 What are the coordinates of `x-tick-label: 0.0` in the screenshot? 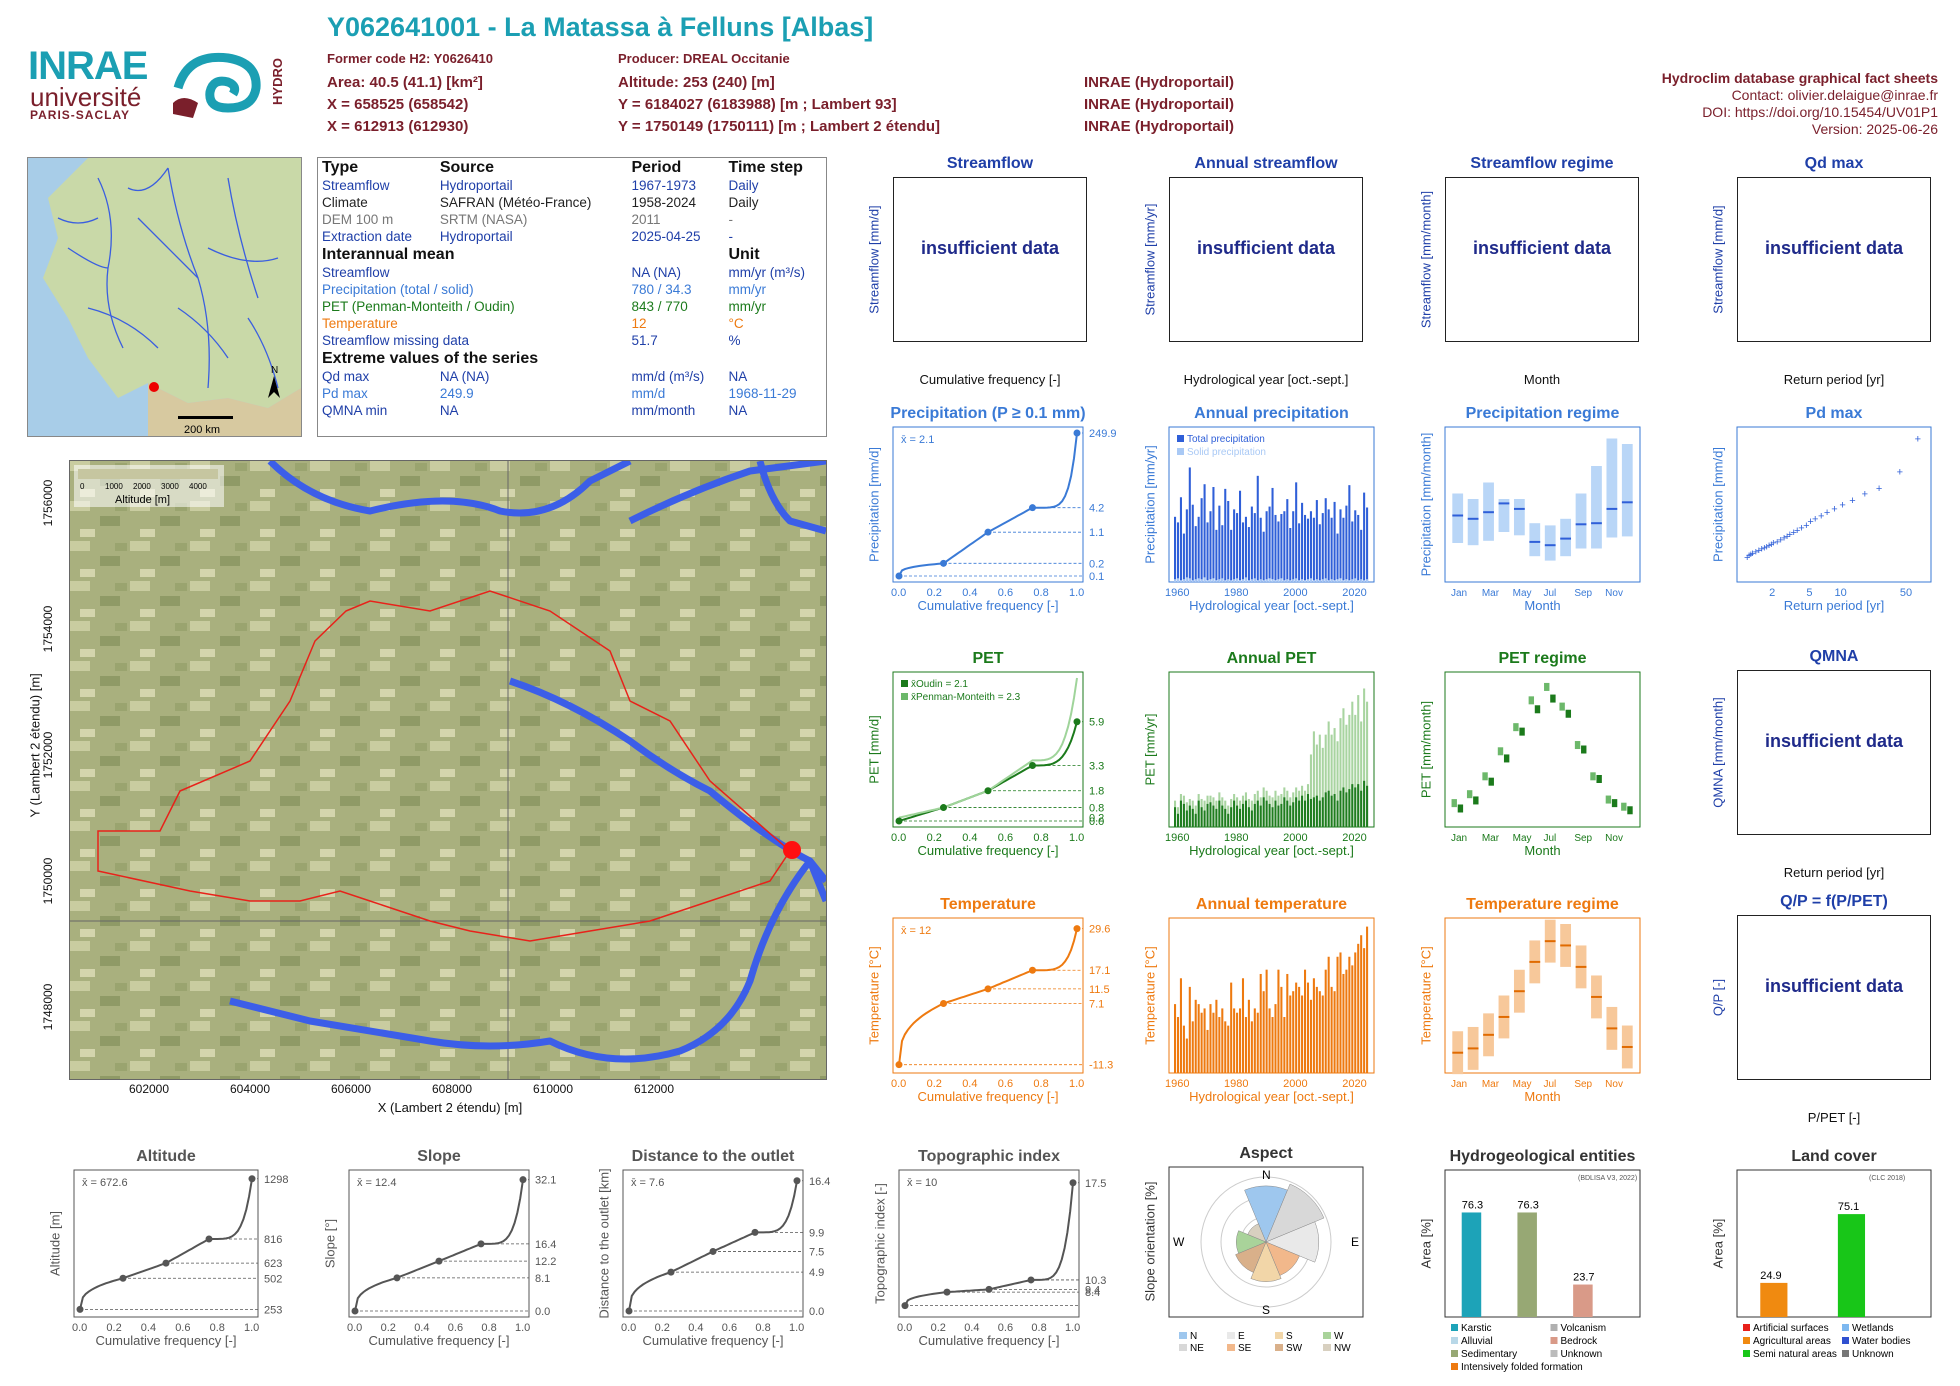 It's located at (898, 838).